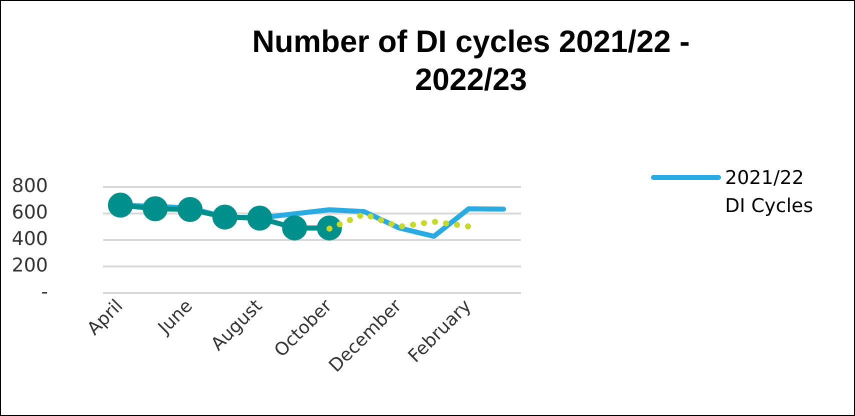 The width and height of the screenshot is (855, 416). I want to click on legend-label: 2021/22 DI Cycles, so click(769, 192).